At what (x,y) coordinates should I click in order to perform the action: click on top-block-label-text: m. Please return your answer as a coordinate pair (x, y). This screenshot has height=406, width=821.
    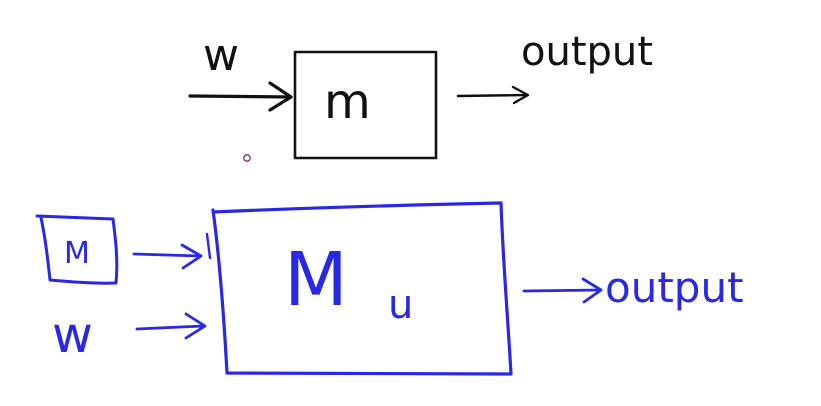
    Looking at the image, I should click on (347, 102).